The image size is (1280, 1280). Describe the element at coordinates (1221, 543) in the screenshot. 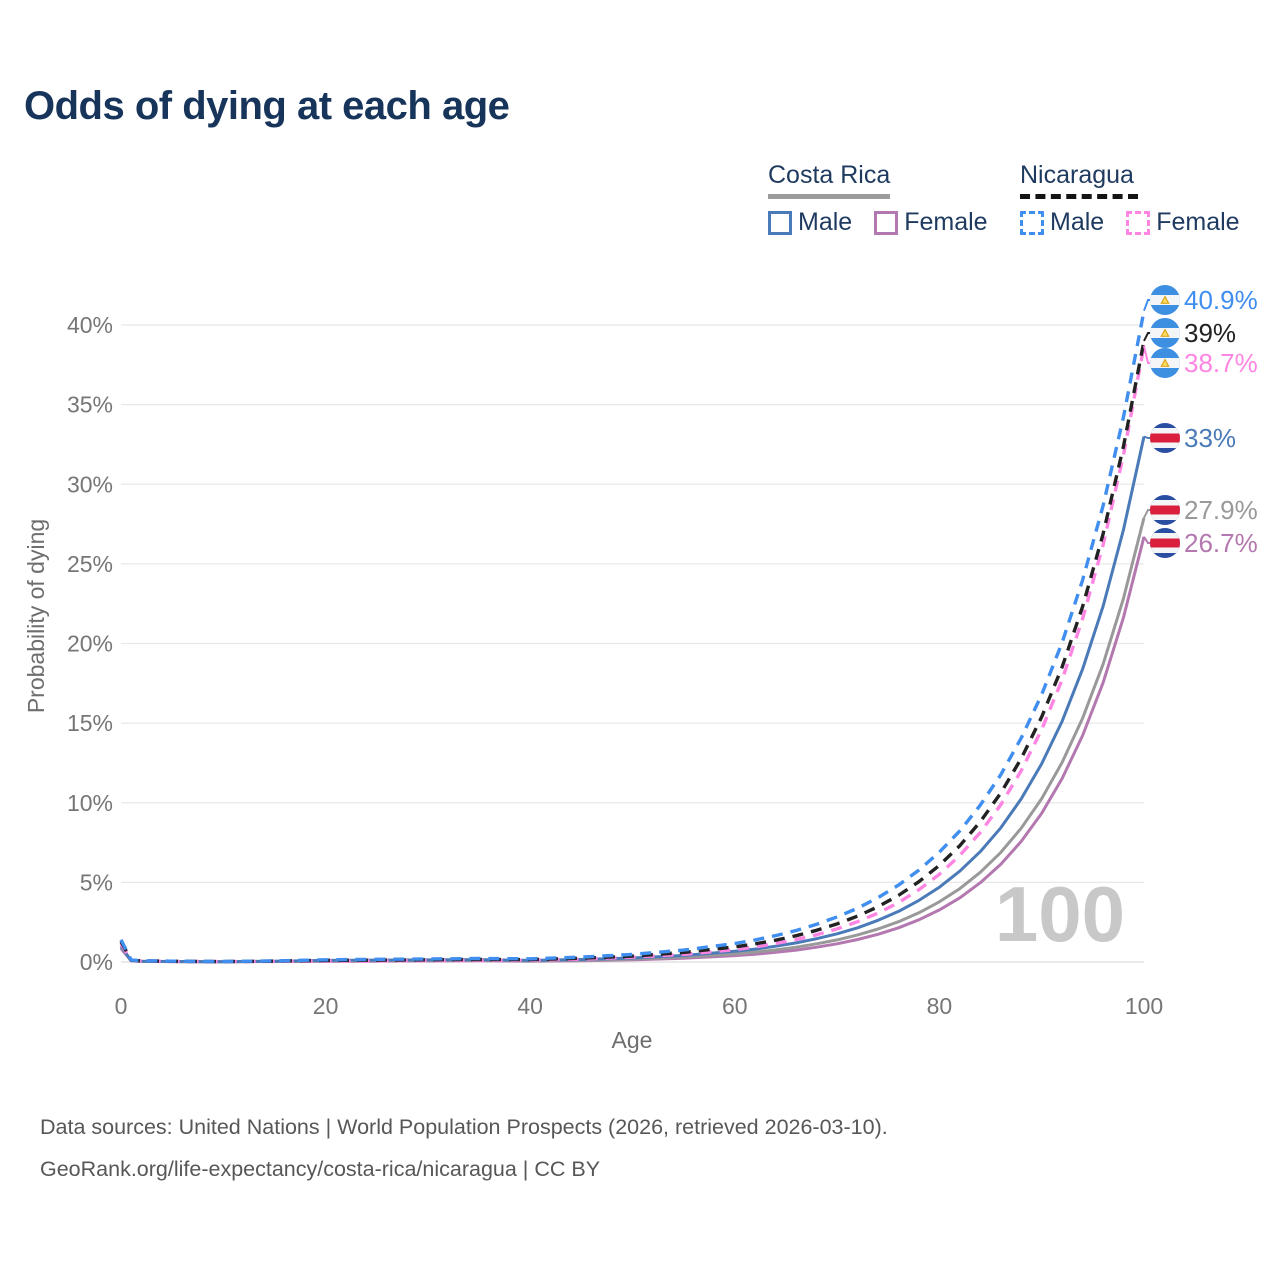

I see `series-end-value-cr-female: 26.7%` at that location.